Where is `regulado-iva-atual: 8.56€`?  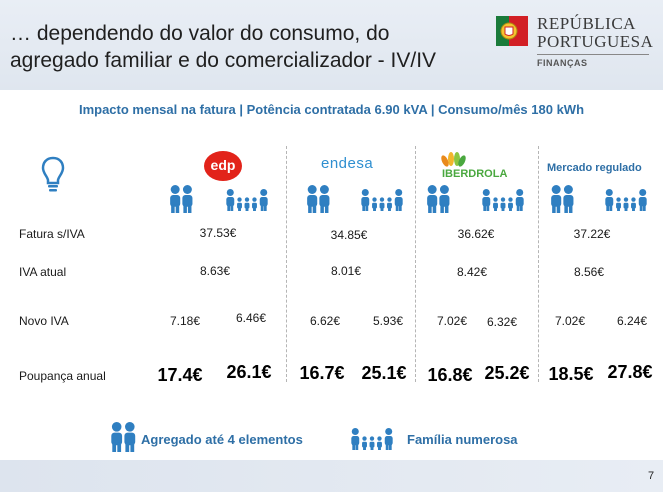
regulado-iva-atual: 8.56€ is located at coordinates (589, 272).